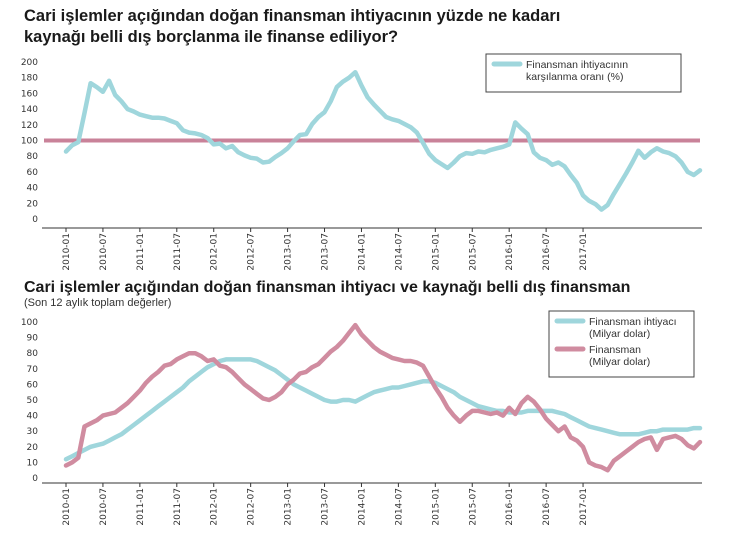 This screenshot has height=549, width=732. Describe the element at coordinates (33, 417) in the screenshot. I see `chart2-ytick-label: 40` at that location.